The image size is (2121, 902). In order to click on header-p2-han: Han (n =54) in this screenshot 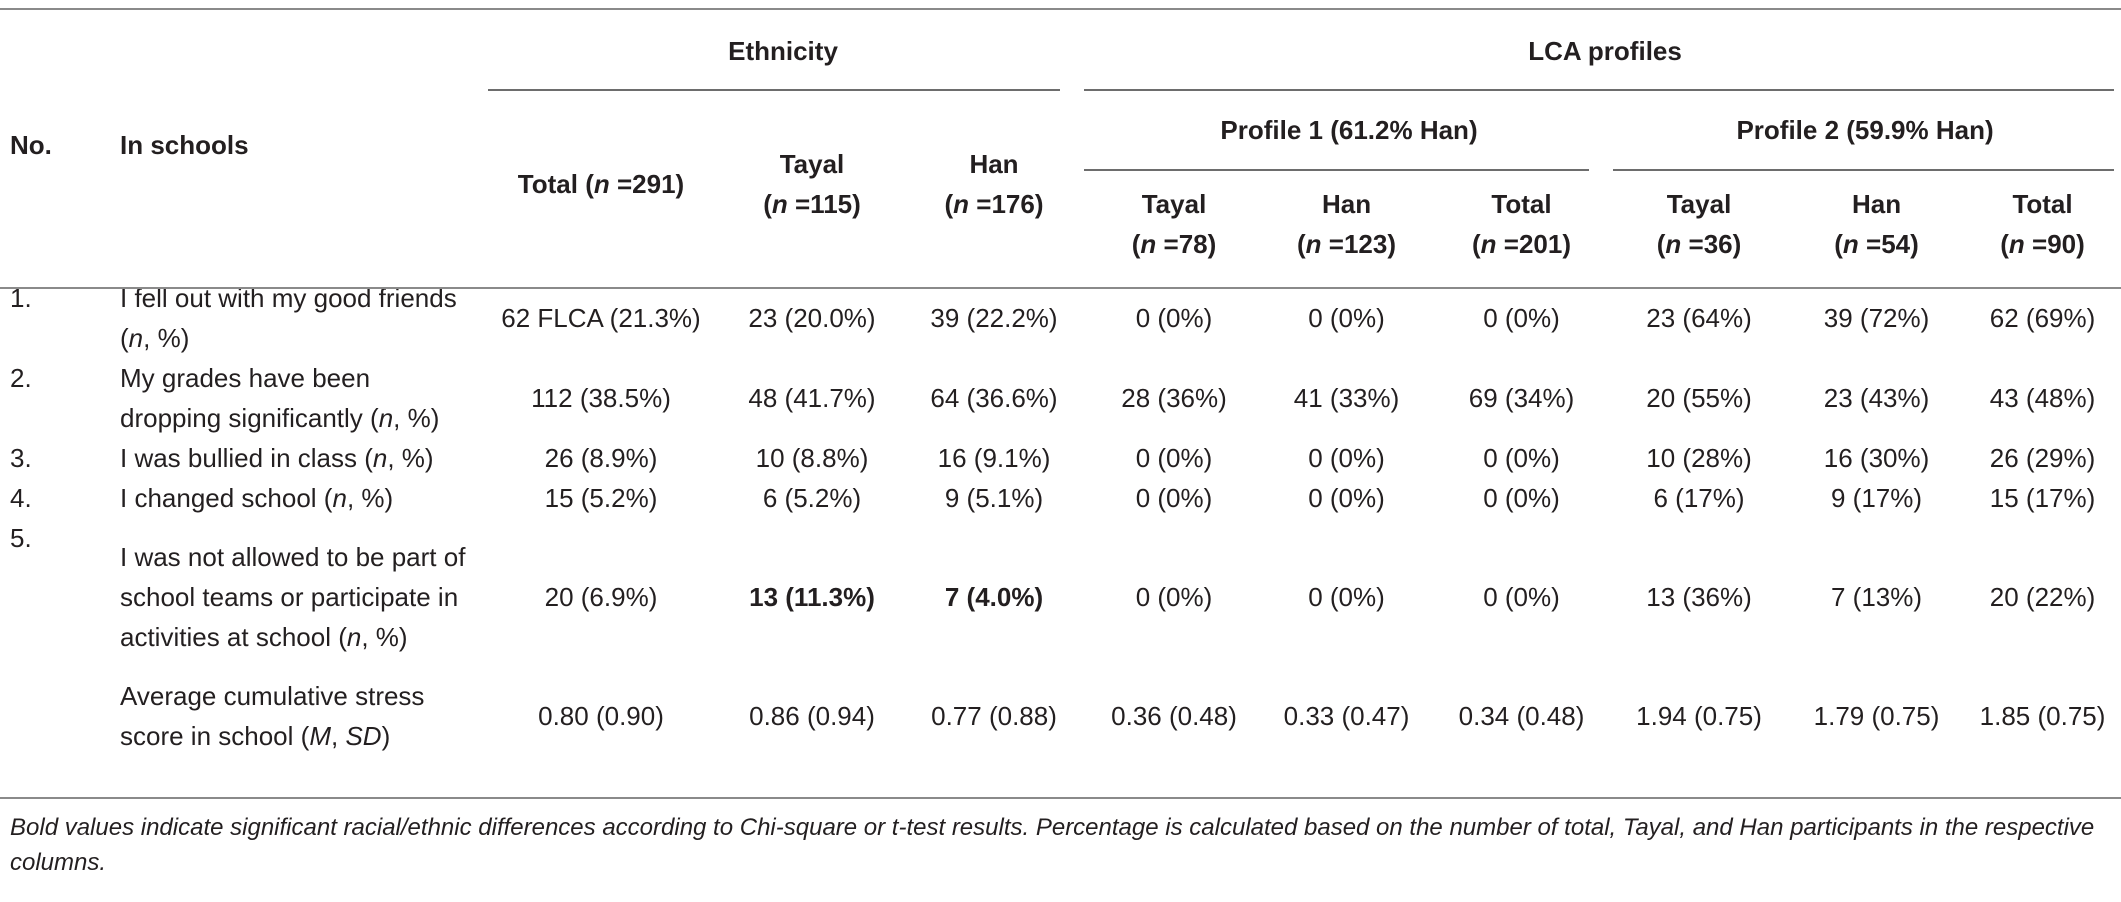, I will do `click(1876, 224)`.